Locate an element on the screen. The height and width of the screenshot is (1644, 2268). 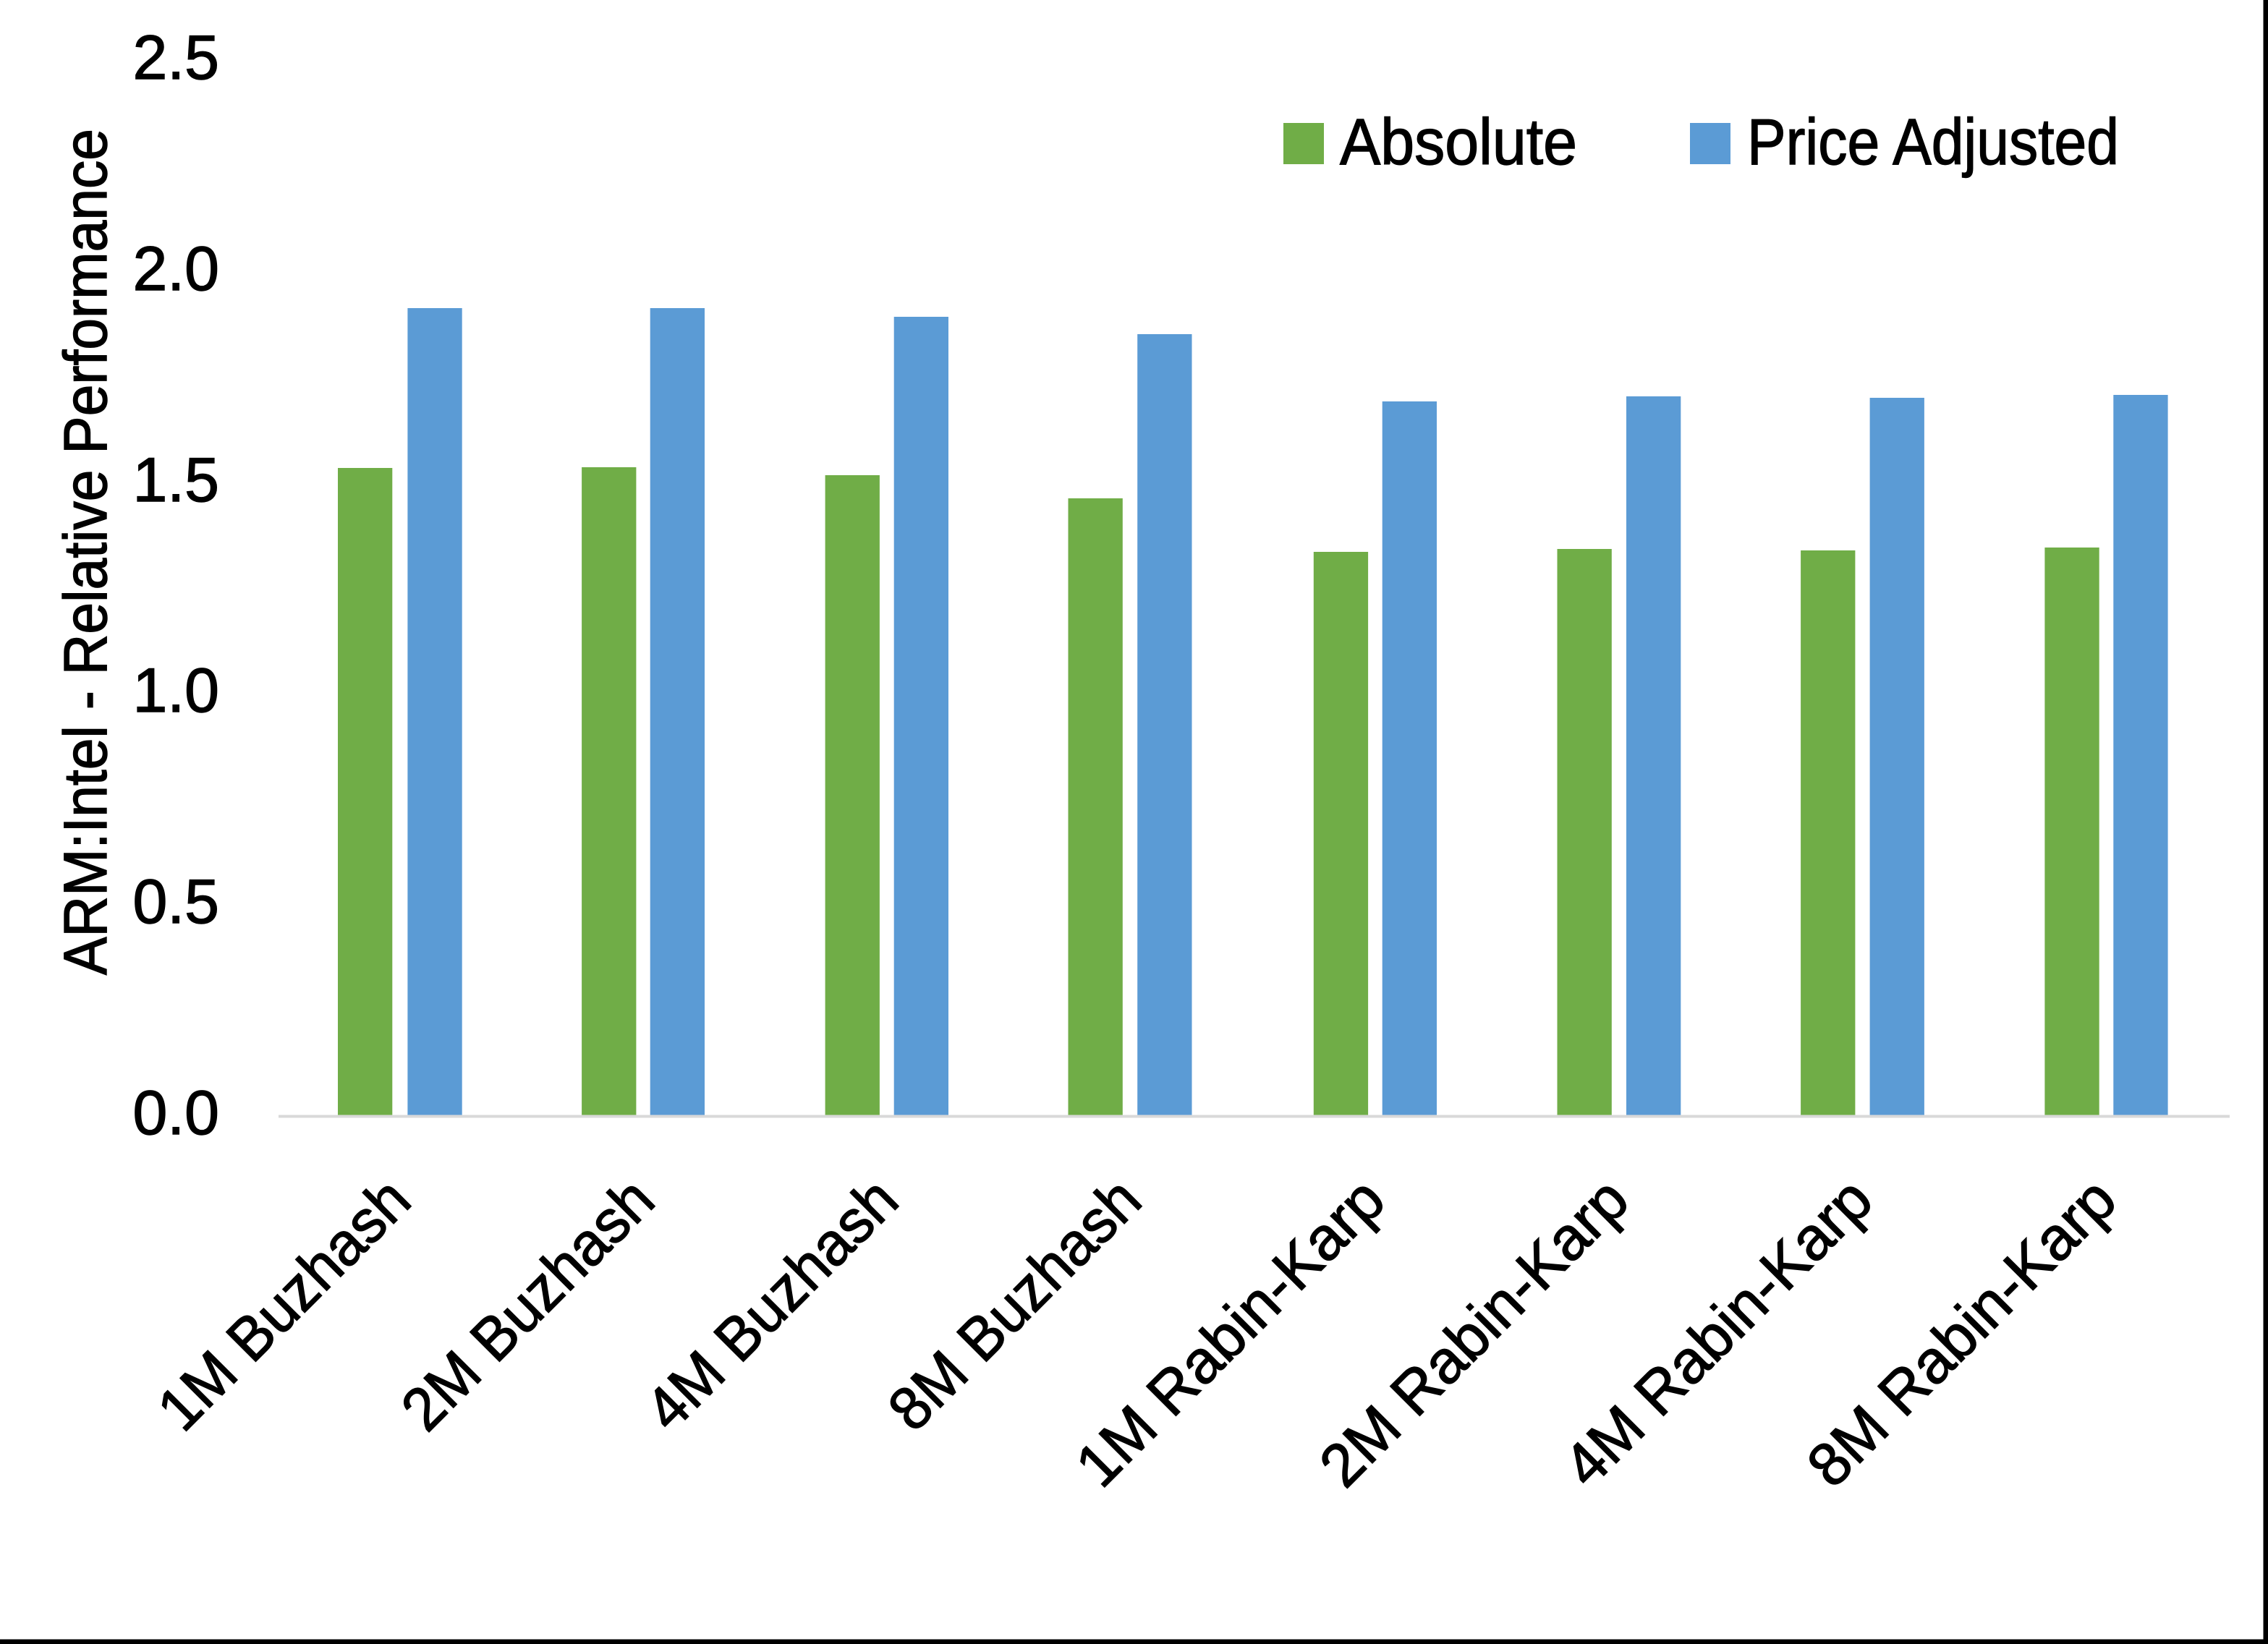
svg-text: 1.0 is located at coordinates (175, 690).